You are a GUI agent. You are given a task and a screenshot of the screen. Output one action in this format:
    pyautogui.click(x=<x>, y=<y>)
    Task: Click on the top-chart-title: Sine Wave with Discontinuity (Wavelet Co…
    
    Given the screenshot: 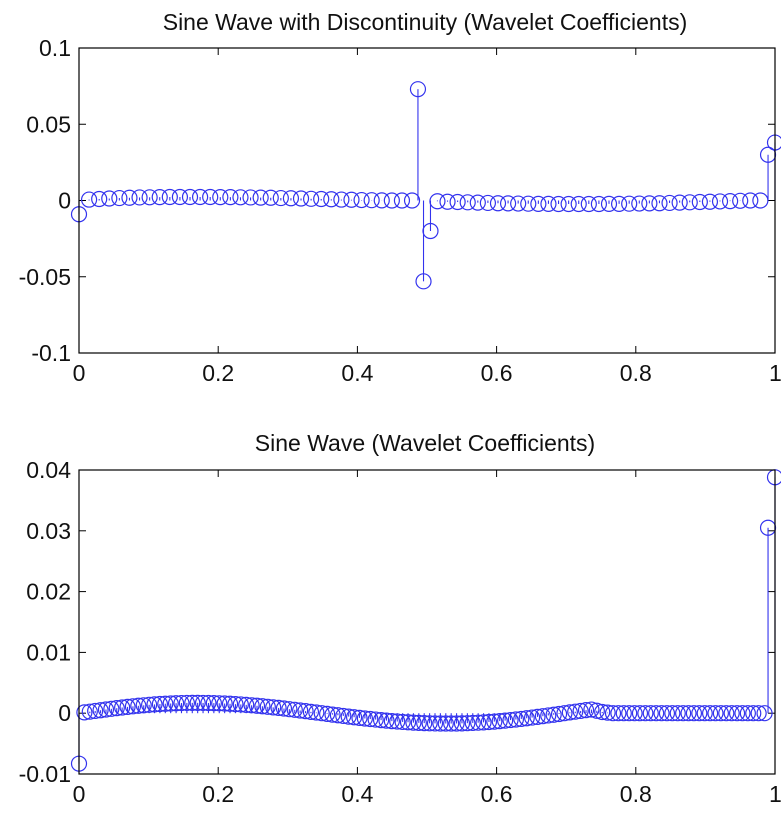 What is the action you would take?
    pyautogui.click(x=425, y=22)
    